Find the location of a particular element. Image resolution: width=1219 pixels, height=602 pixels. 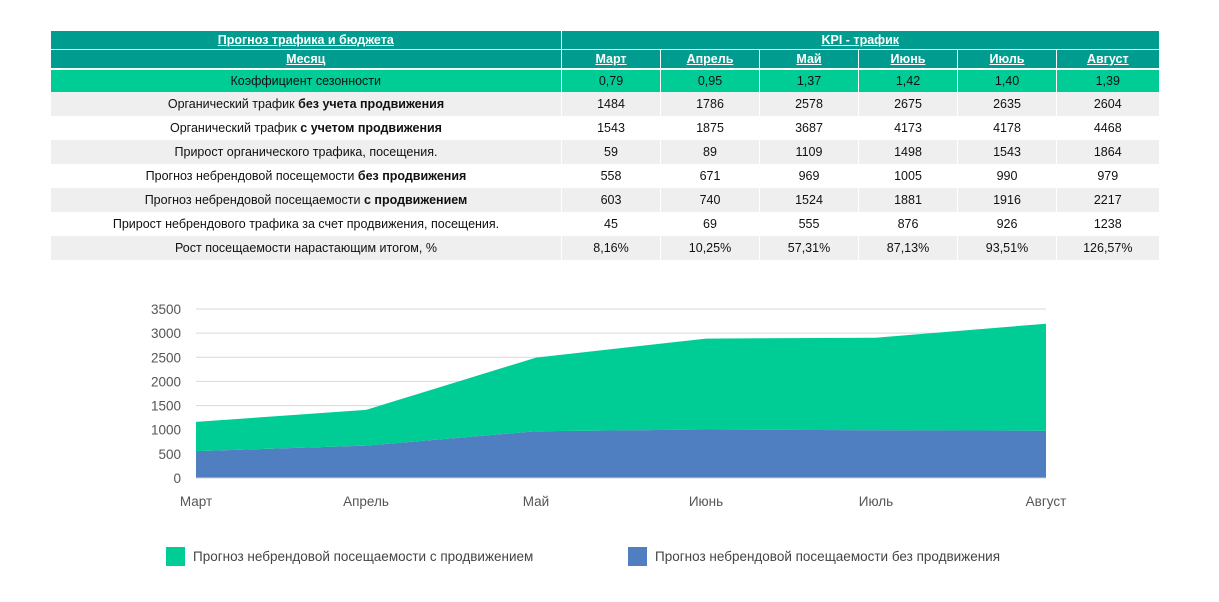

x-tick-label: Июль is located at coordinates (876, 501).